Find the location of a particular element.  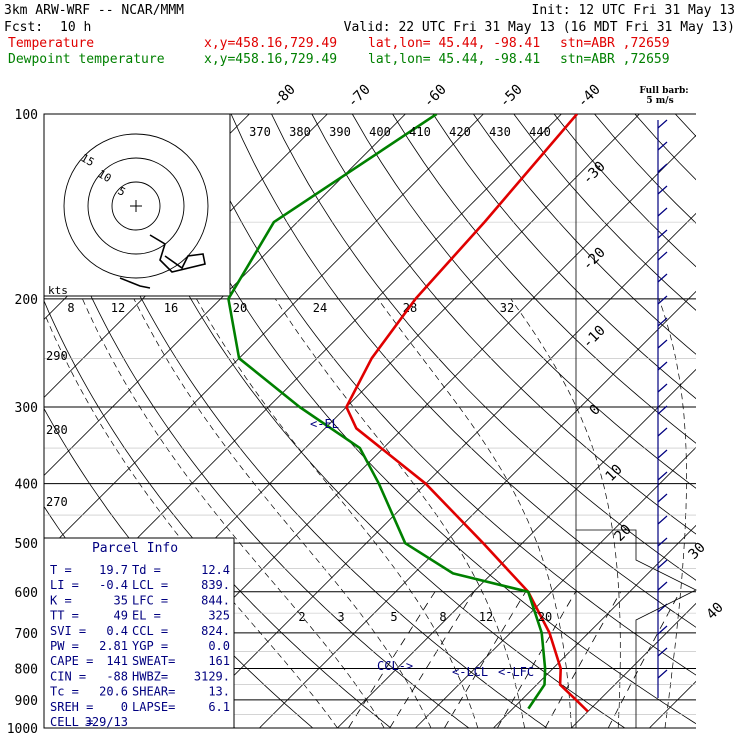

parcel-param-value: 161 is located at coordinates (219, 661).